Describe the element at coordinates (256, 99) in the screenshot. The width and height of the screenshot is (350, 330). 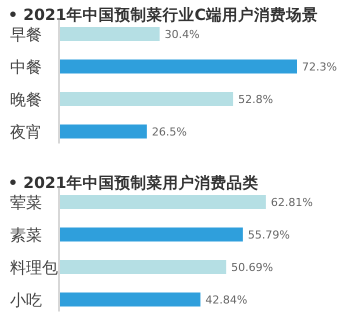
I see `data-label: 52.8%` at that location.